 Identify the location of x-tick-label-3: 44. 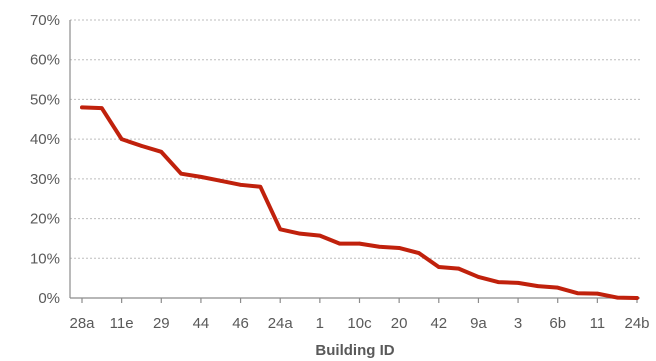
(201, 323).